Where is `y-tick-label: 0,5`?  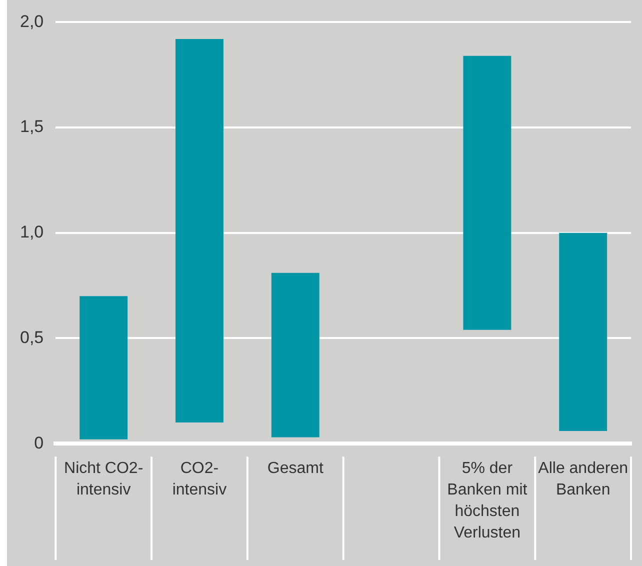 y-tick-label: 0,5 is located at coordinates (32, 337).